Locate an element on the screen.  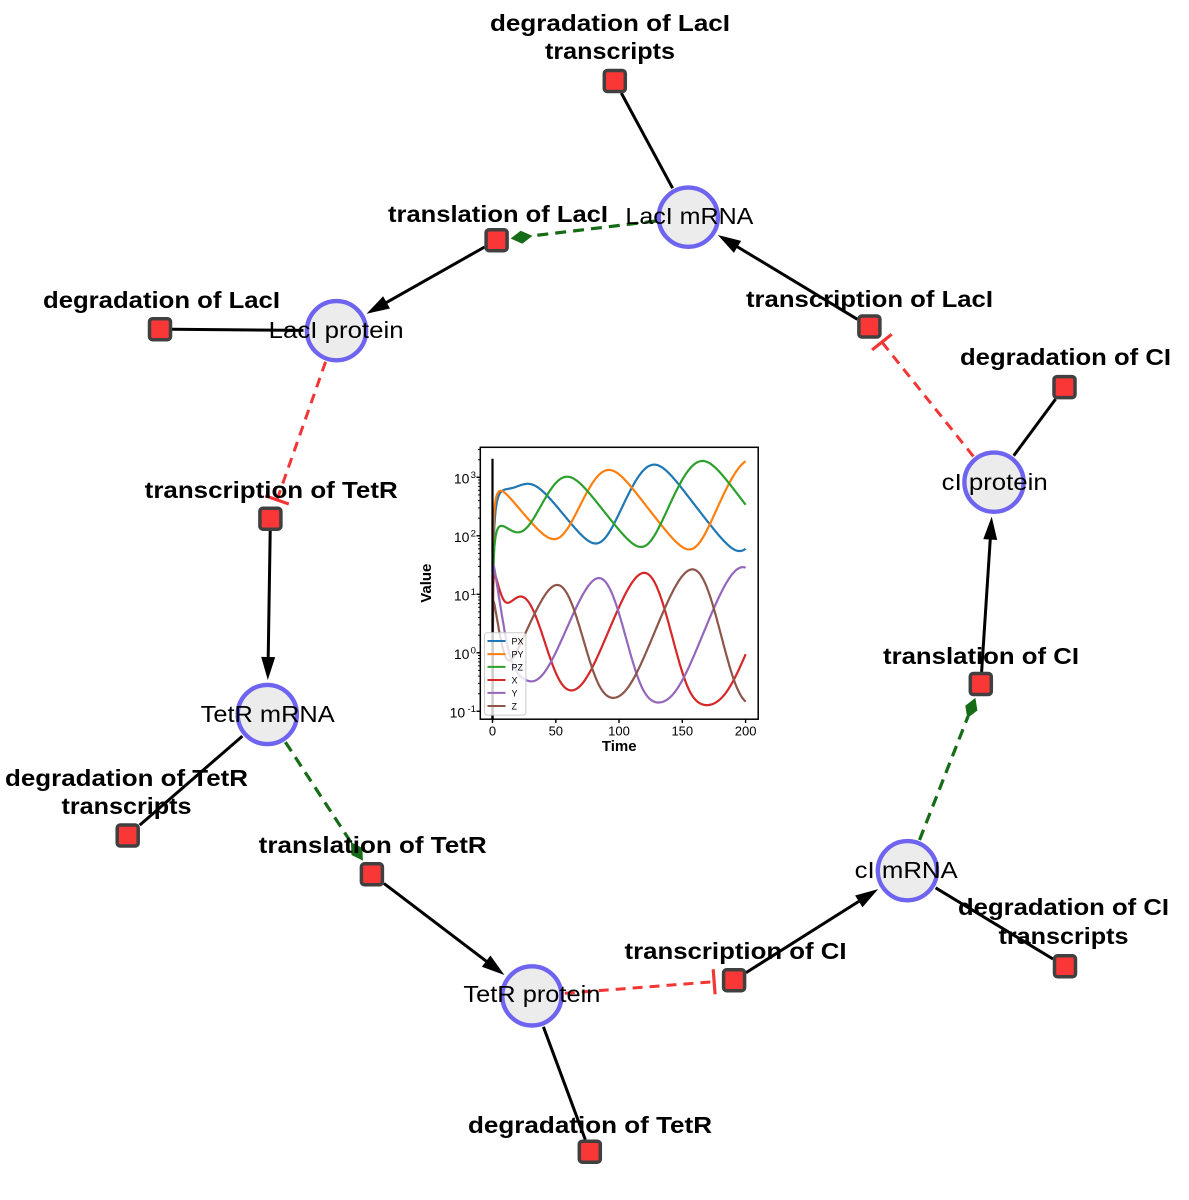
svg-text: 3 is located at coordinates (473, 475).